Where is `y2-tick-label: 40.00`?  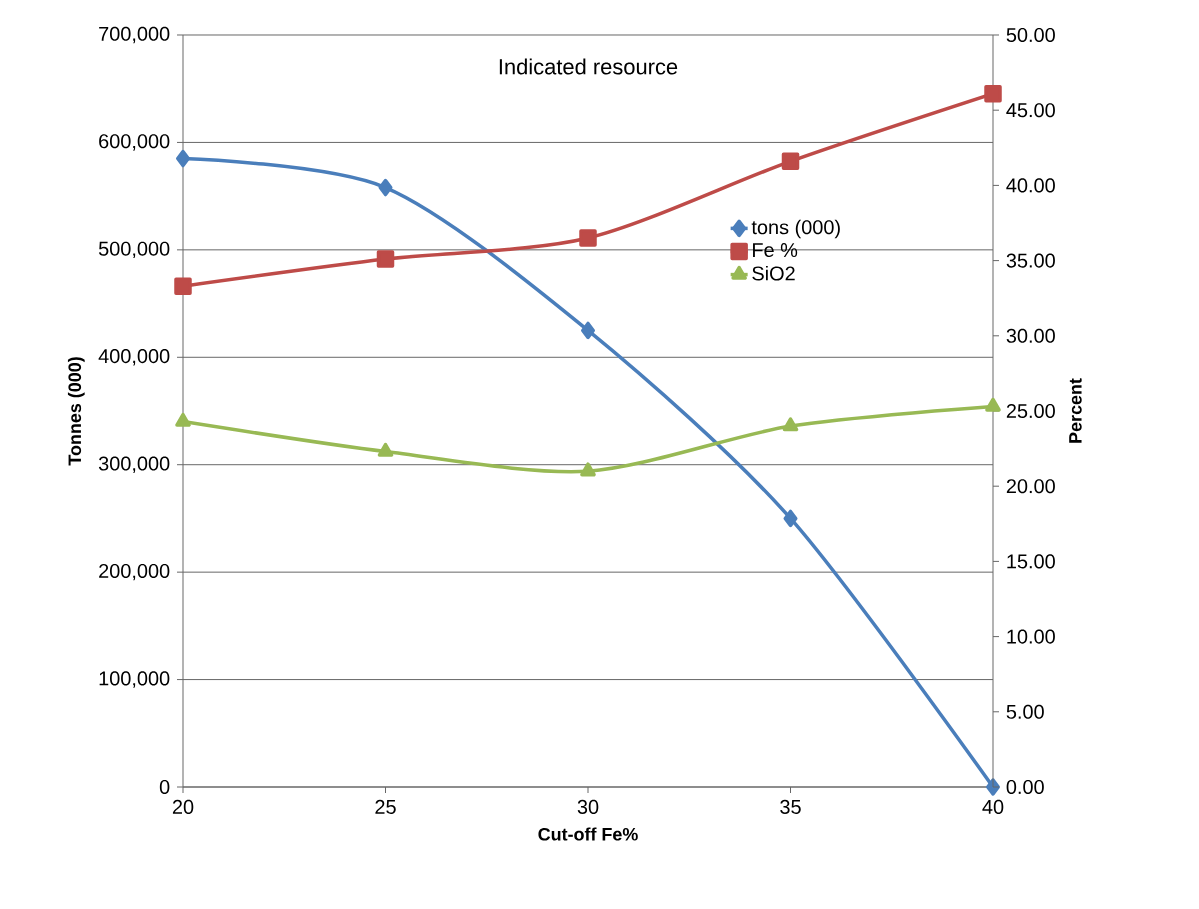 y2-tick-label: 40.00 is located at coordinates (1030, 185).